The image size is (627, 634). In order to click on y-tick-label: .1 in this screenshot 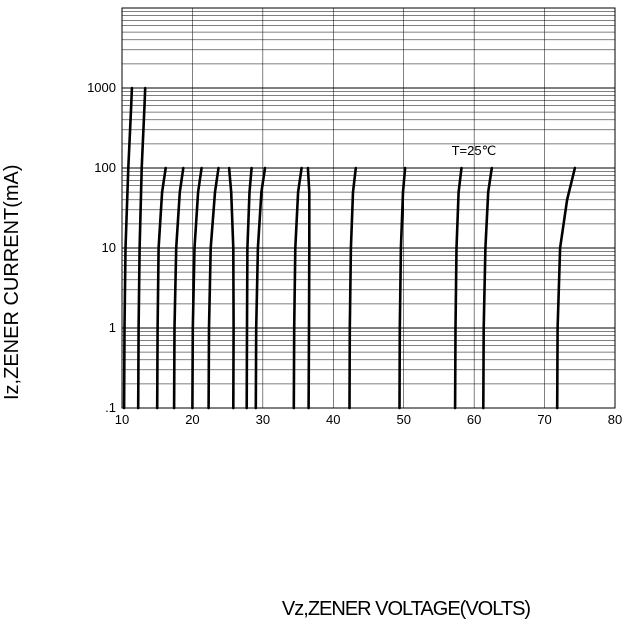, I will do `click(110, 407)`.